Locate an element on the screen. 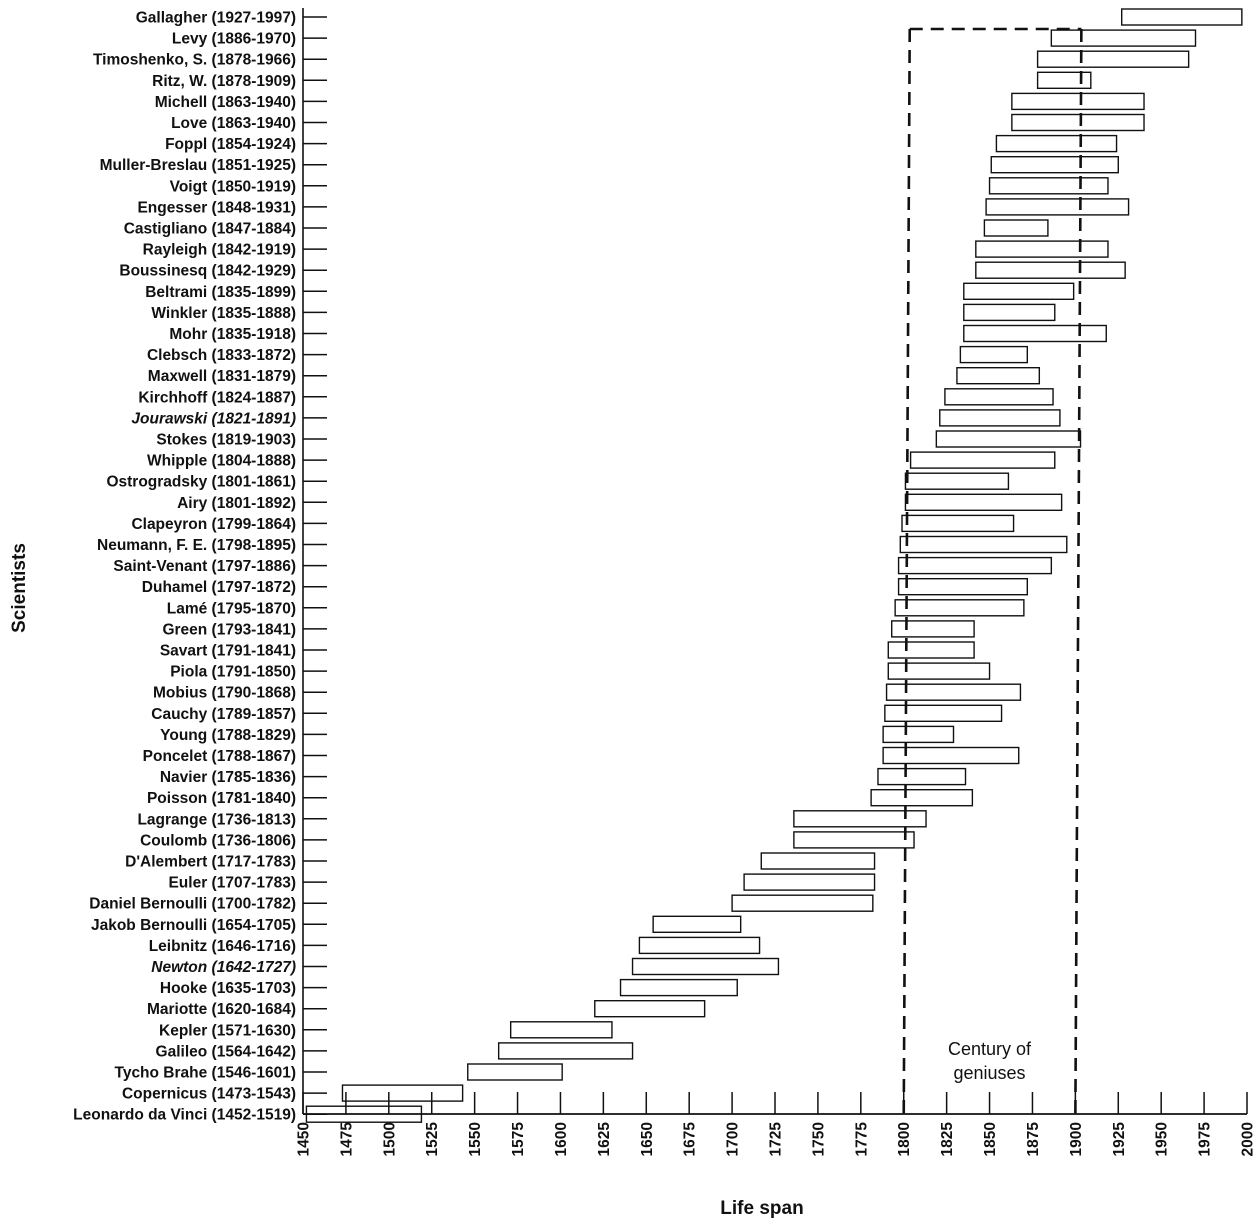 This screenshot has height=1226, width=1260. category-label: Kirchhoff (1824-1887) is located at coordinates (217, 397).